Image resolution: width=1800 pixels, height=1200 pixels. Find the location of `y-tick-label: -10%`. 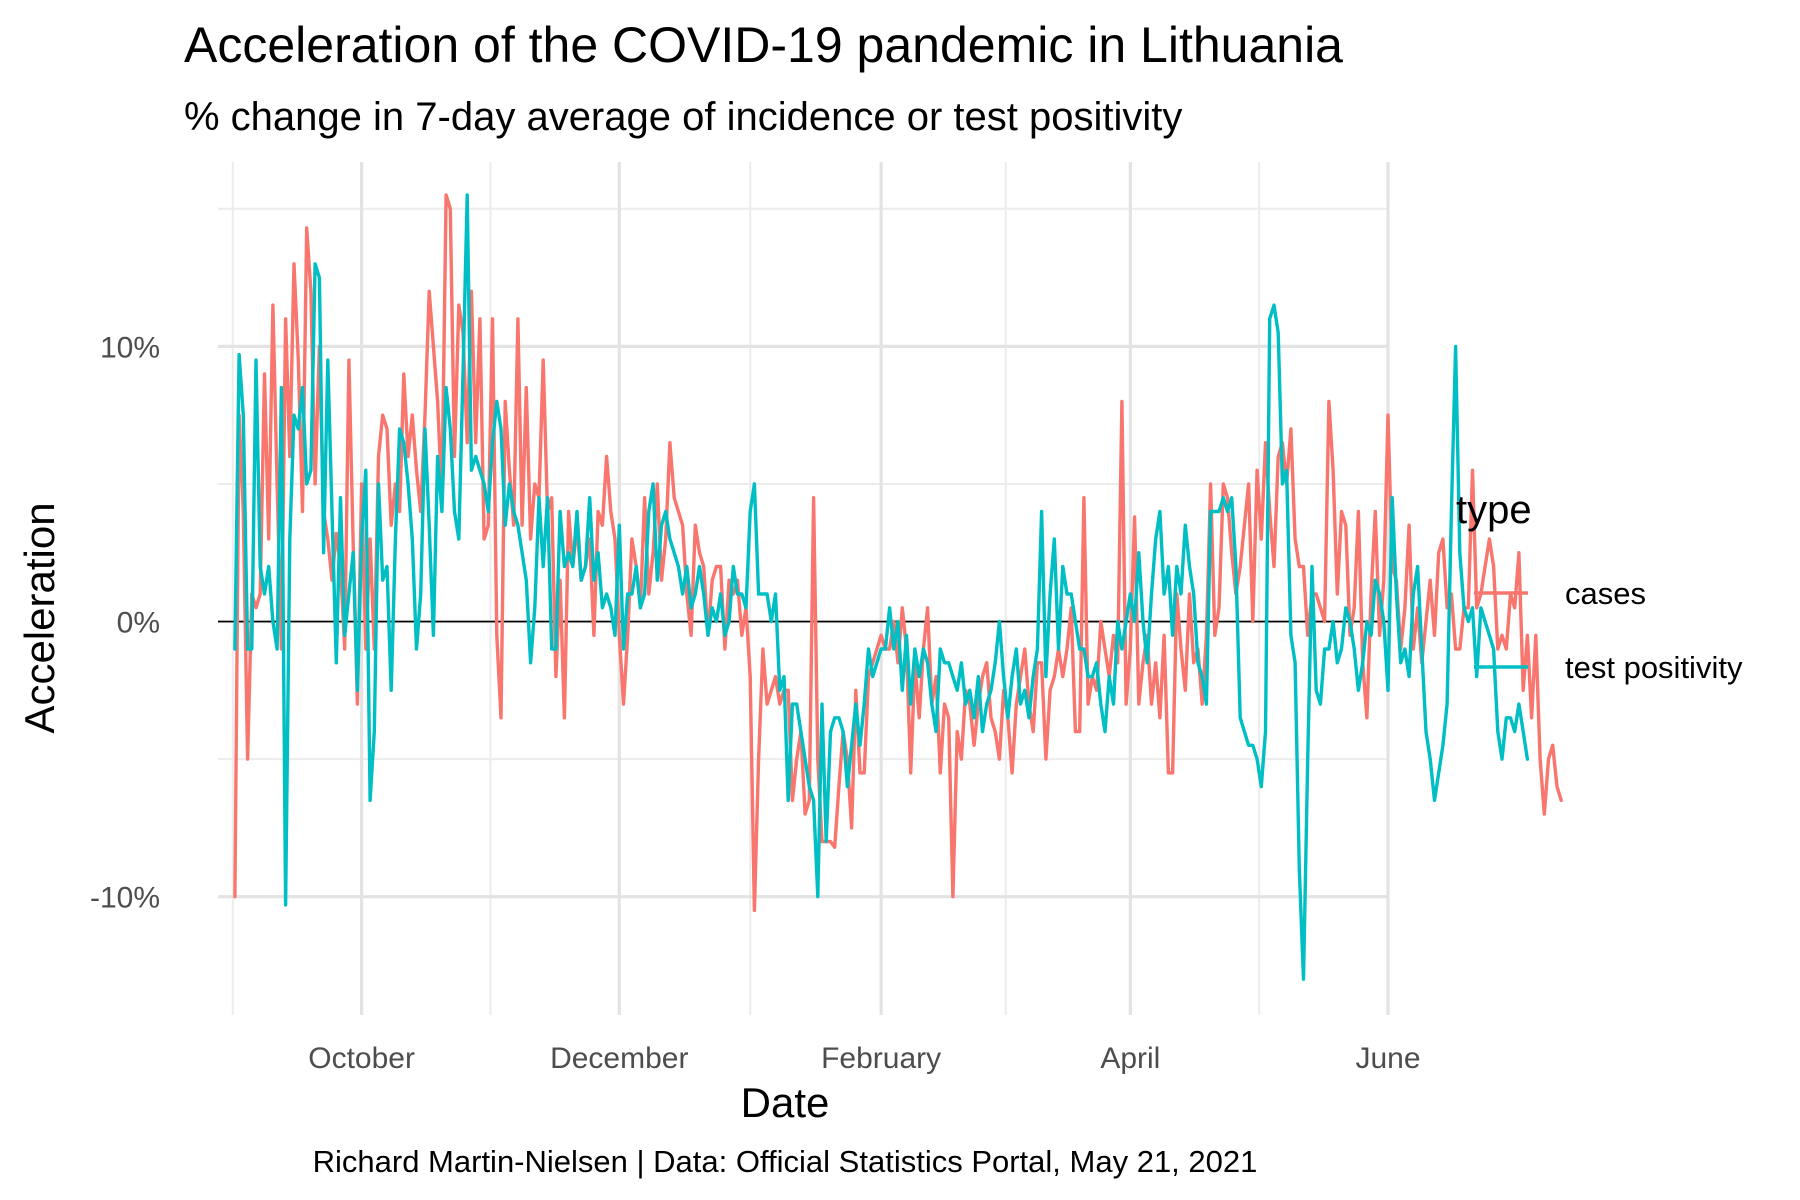

y-tick-label: -10% is located at coordinates (125, 898).